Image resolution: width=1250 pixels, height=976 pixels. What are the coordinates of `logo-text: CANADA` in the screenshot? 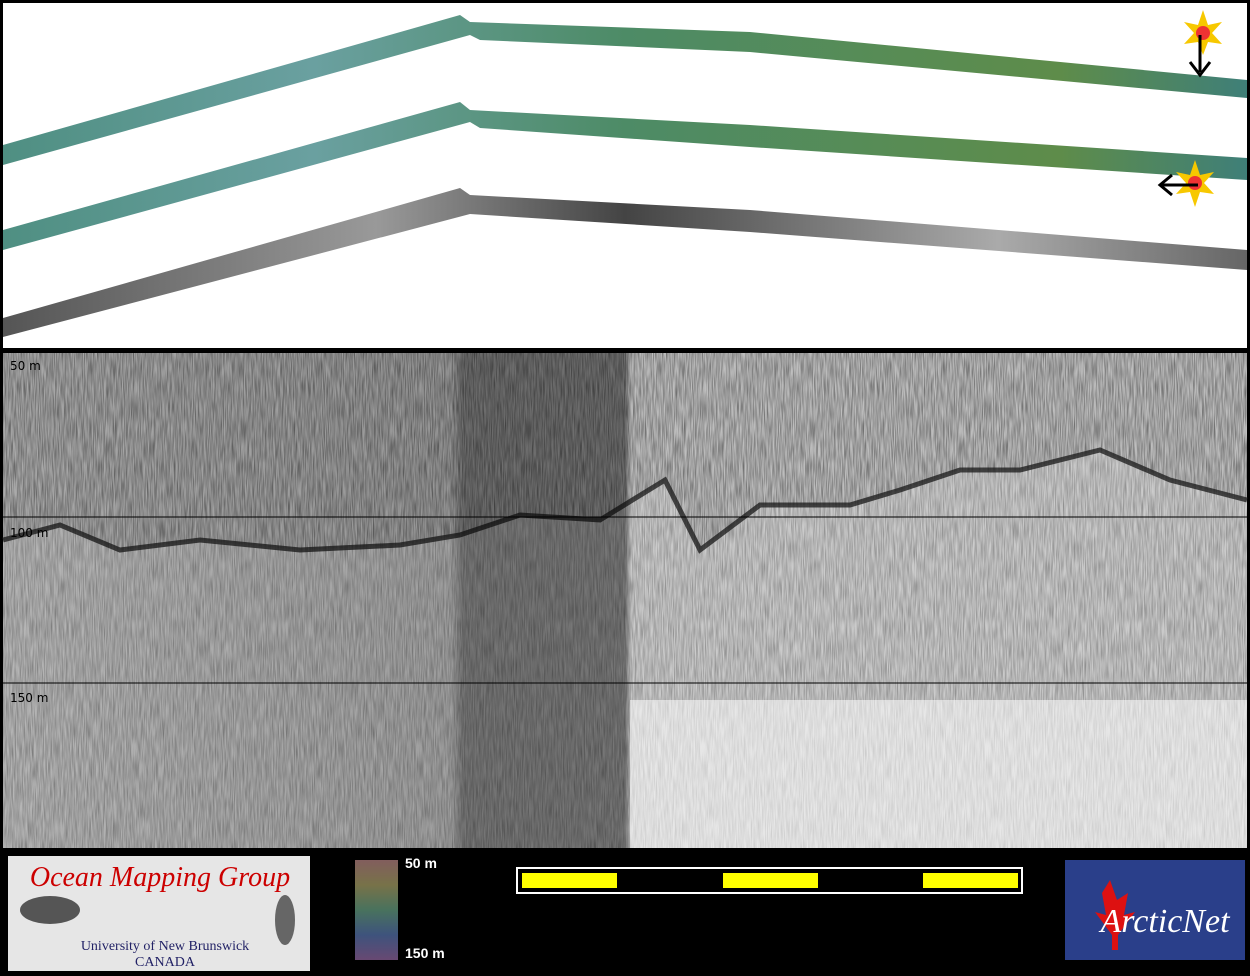 It's located at (165, 962).